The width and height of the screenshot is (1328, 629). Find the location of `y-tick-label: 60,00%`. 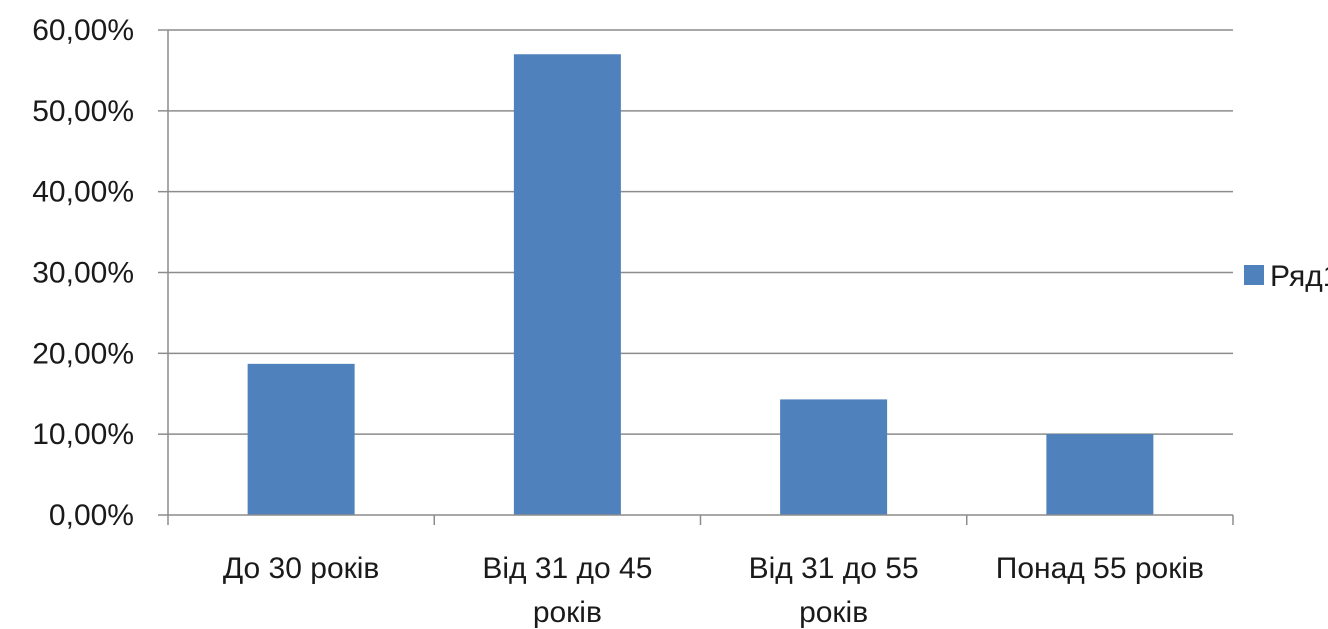

y-tick-label: 60,00% is located at coordinates (83, 30).